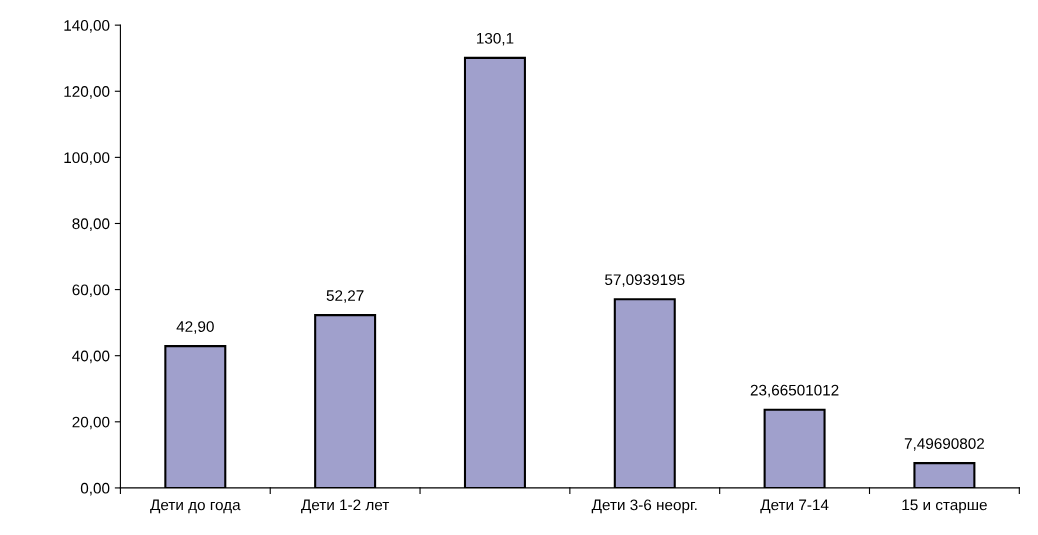 The height and width of the screenshot is (535, 1038). I want to click on y-tick-label: 140,00, so click(87, 26).